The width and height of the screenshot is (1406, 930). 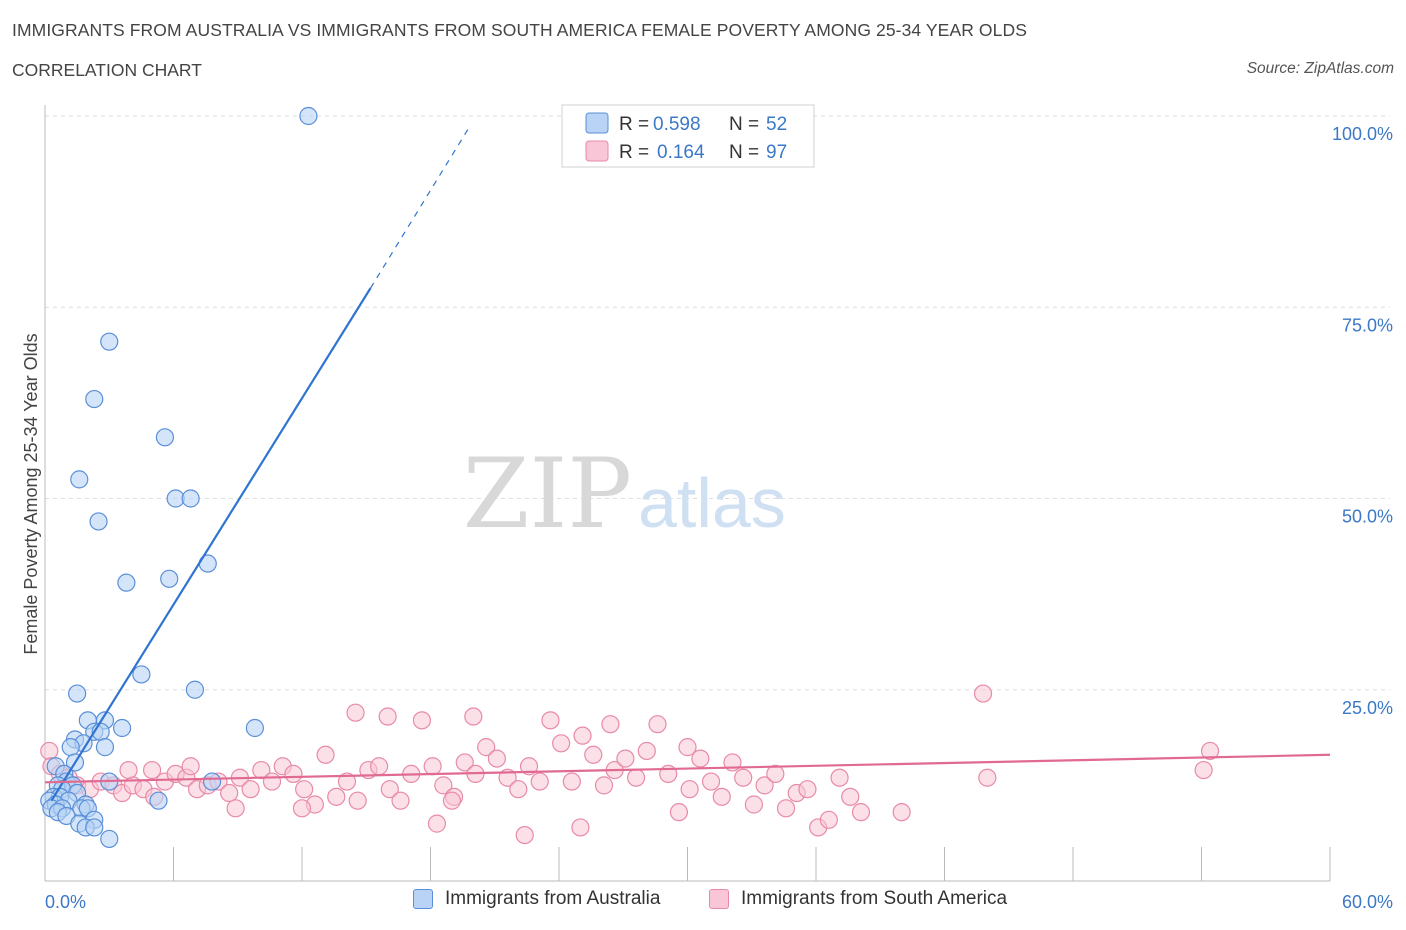 What do you see at coordinates (65, 902) in the screenshot?
I see `x-tick-label: 0.0%` at bounding box center [65, 902].